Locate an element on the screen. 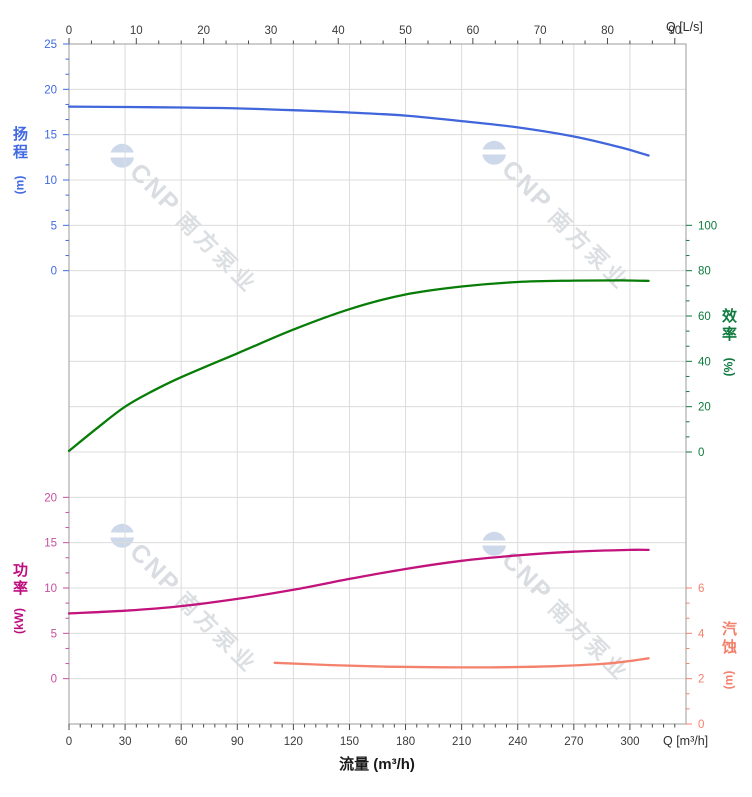 This screenshot has height=797, width=752. head-axis-tick-label: 20 is located at coordinates (50, 90).